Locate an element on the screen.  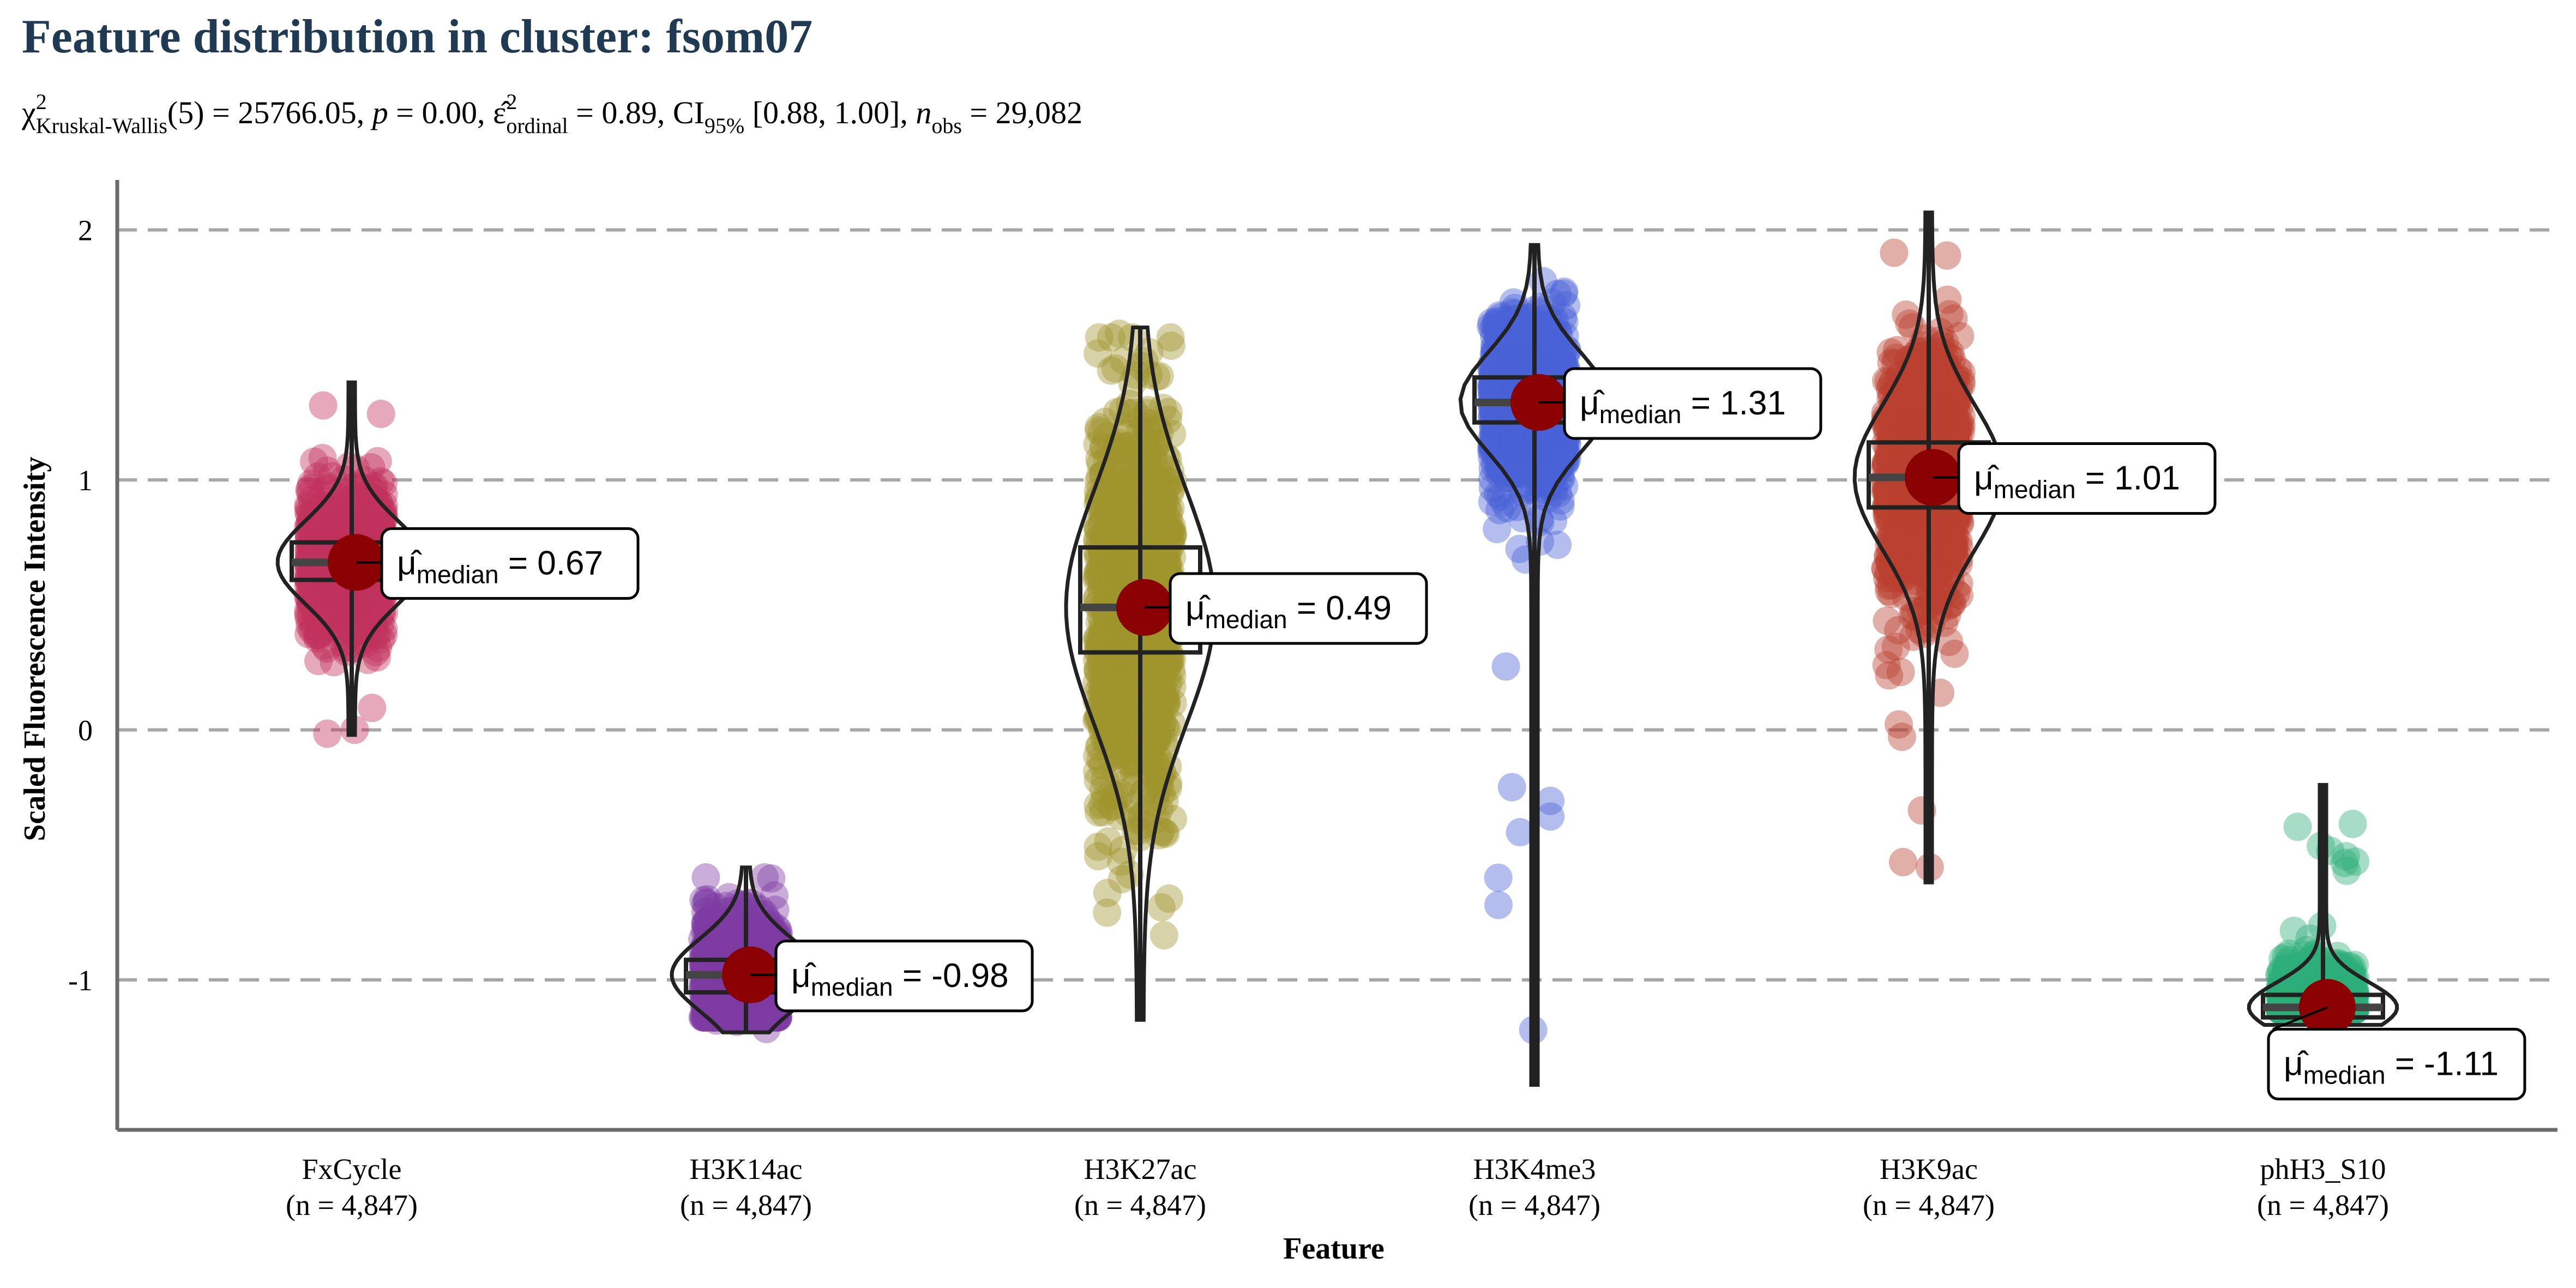
n-value: = 29,082 is located at coordinates (1022, 112).